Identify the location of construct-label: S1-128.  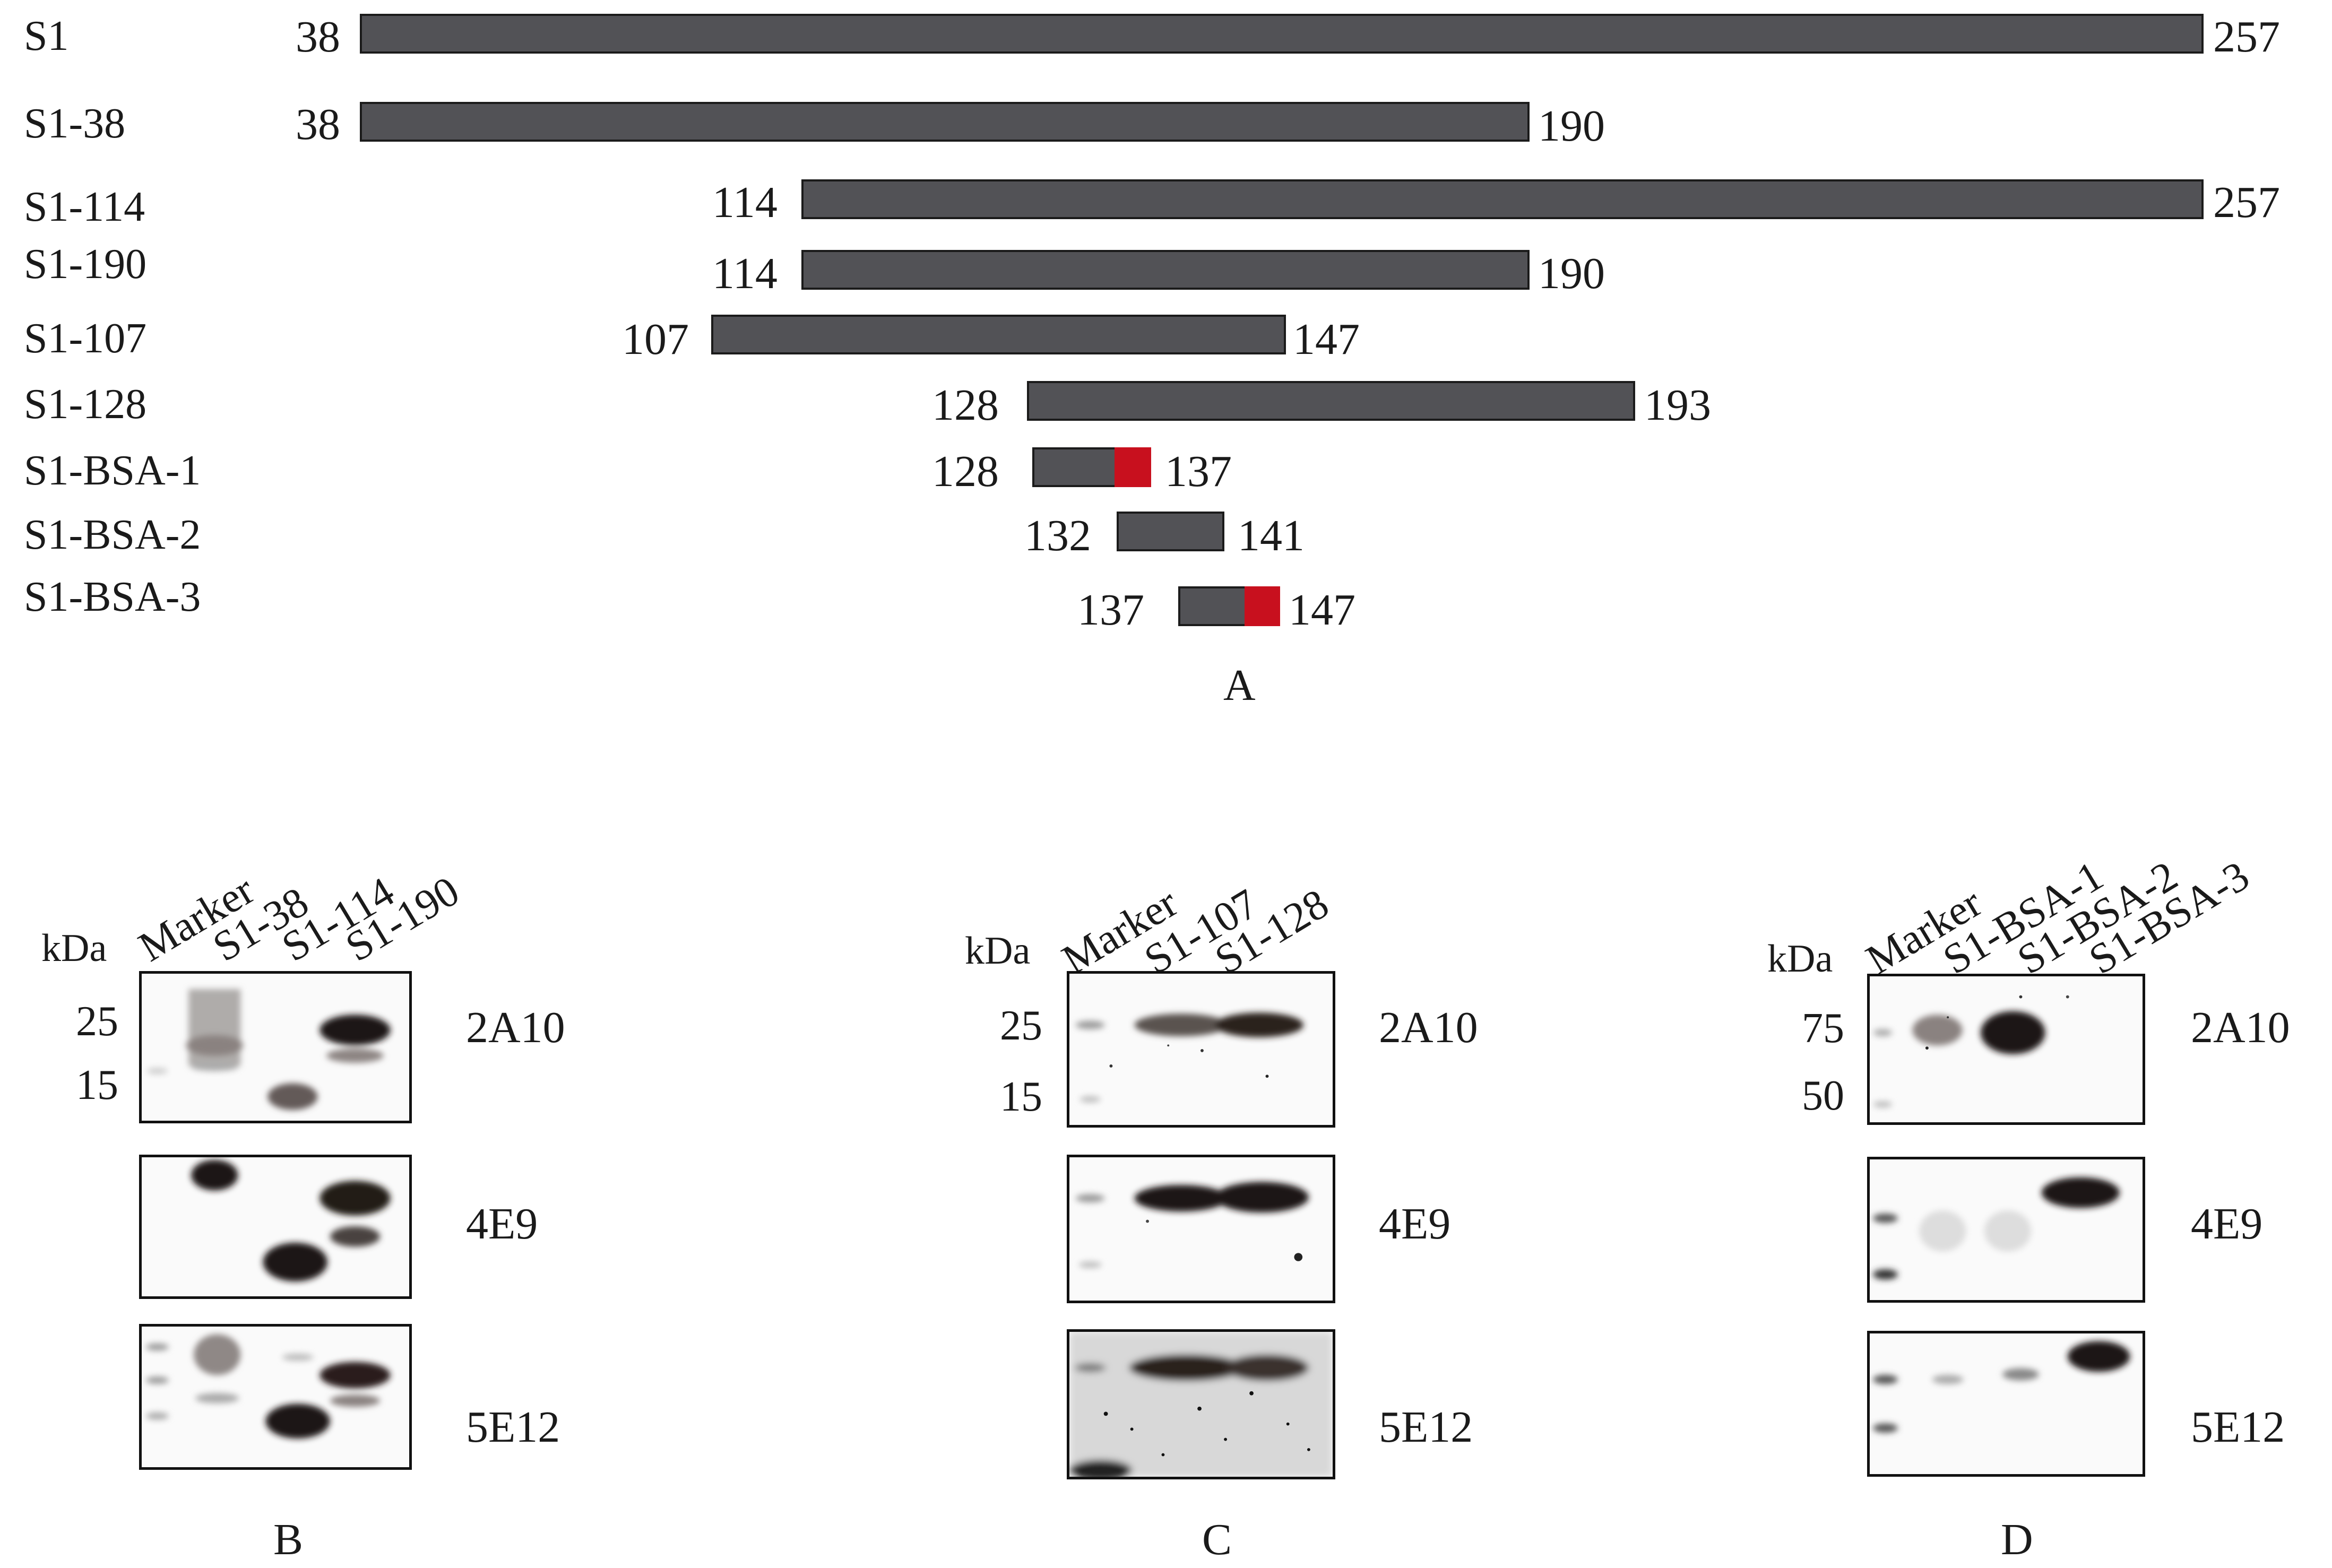
(85, 404).